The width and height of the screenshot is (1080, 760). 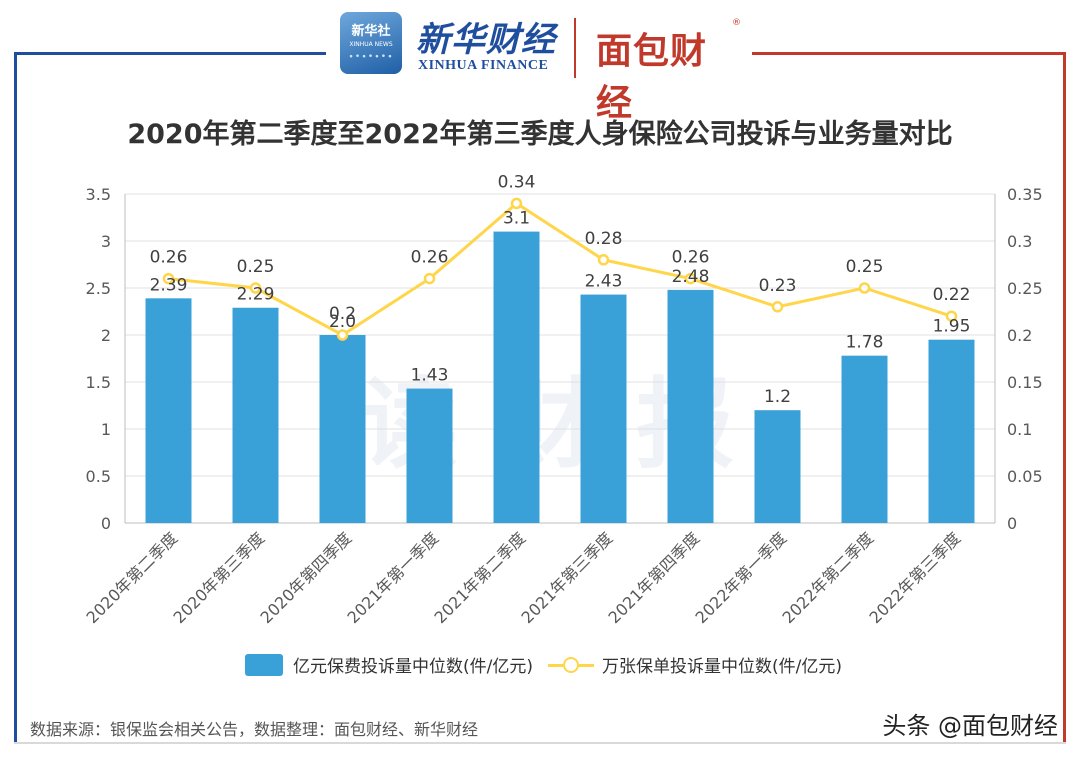 I want to click on logo-separator, so click(x=575, y=48).